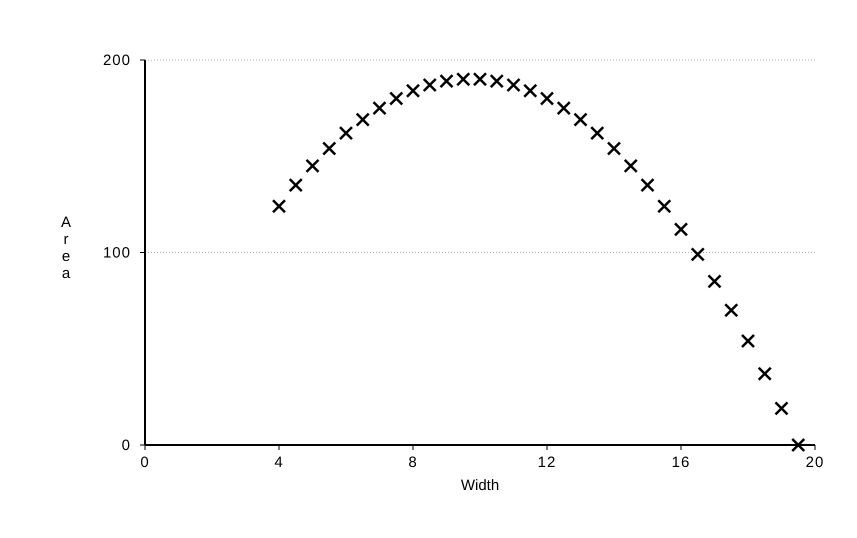 The width and height of the screenshot is (857, 538). I want to click on x-tick-label: 0, so click(145, 462).